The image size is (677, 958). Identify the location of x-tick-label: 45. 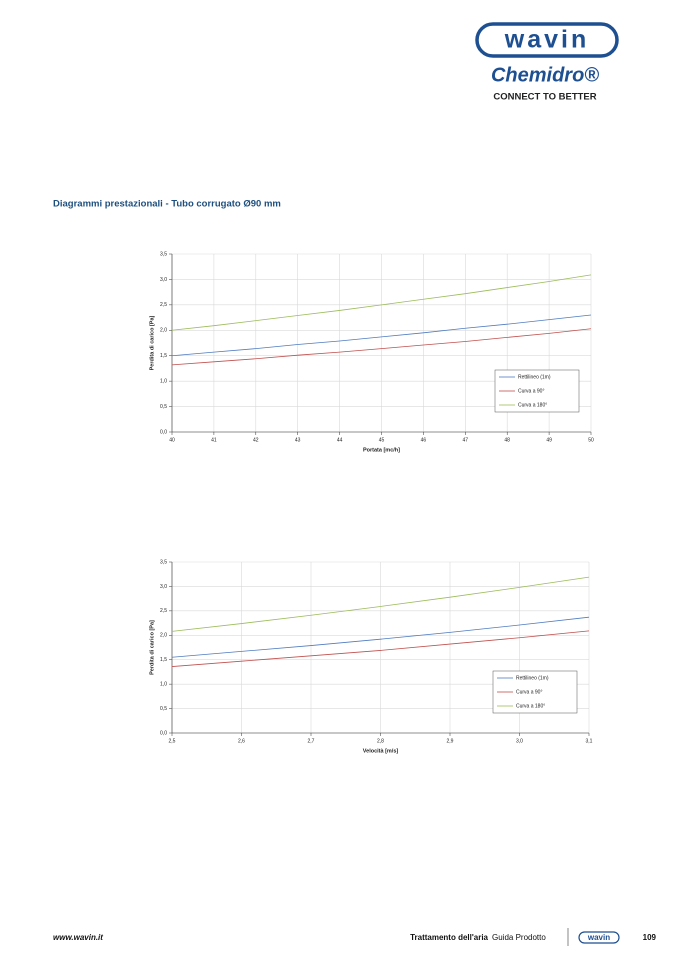
(382, 440).